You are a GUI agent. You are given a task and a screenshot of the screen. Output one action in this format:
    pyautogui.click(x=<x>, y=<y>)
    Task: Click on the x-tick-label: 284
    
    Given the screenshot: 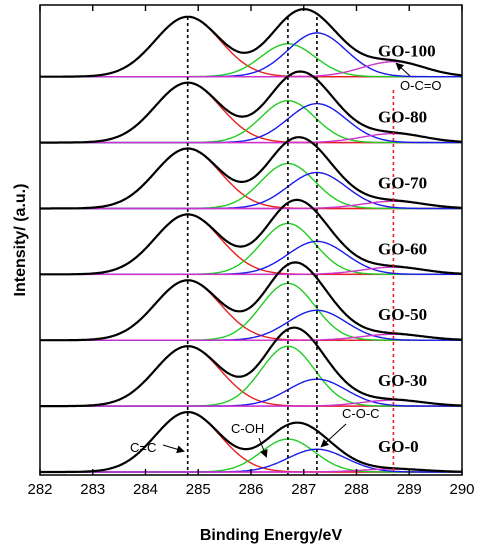 What is the action you would take?
    pyautogui.click(x=145, y=489)
    